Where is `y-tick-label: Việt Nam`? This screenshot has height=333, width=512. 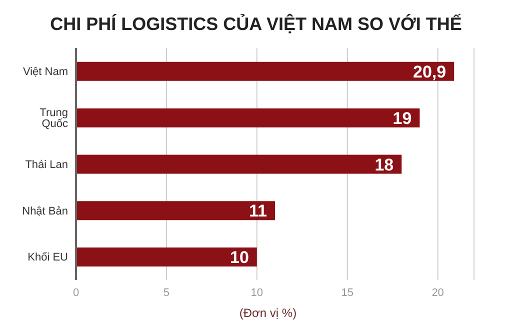
y-tick-label: Việt Nam is located at coordinates (45, 72).